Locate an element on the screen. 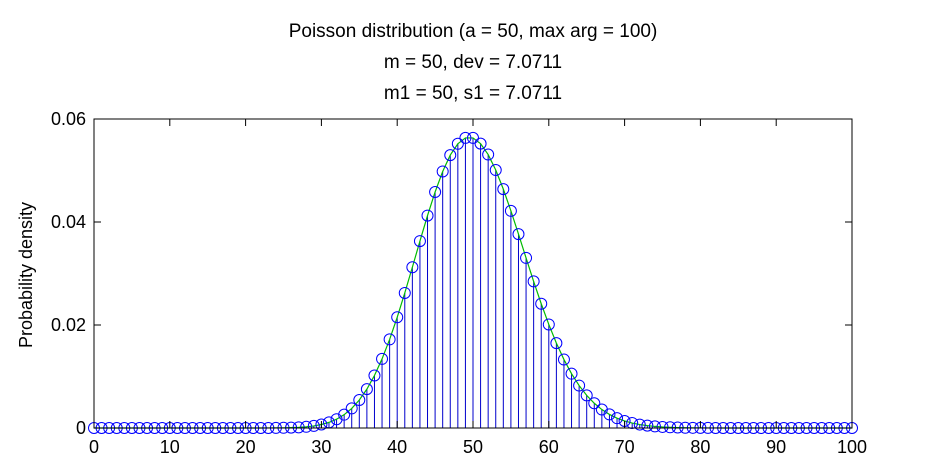 Image resolution: width=946 pixels, height=473 pixels. y-tick-label: 0 is located at coordinates (81, 428).